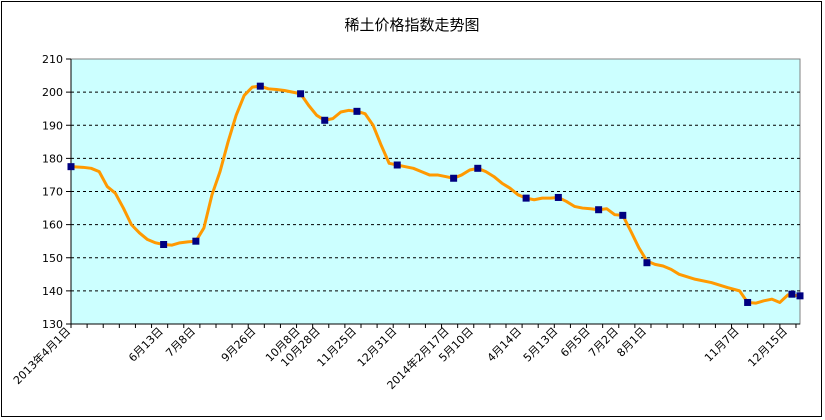  What do you see at coordinates (575, 342) in the screenshot?
I see `x-tick-label: 6月5日` at bounding box center [575, 342].